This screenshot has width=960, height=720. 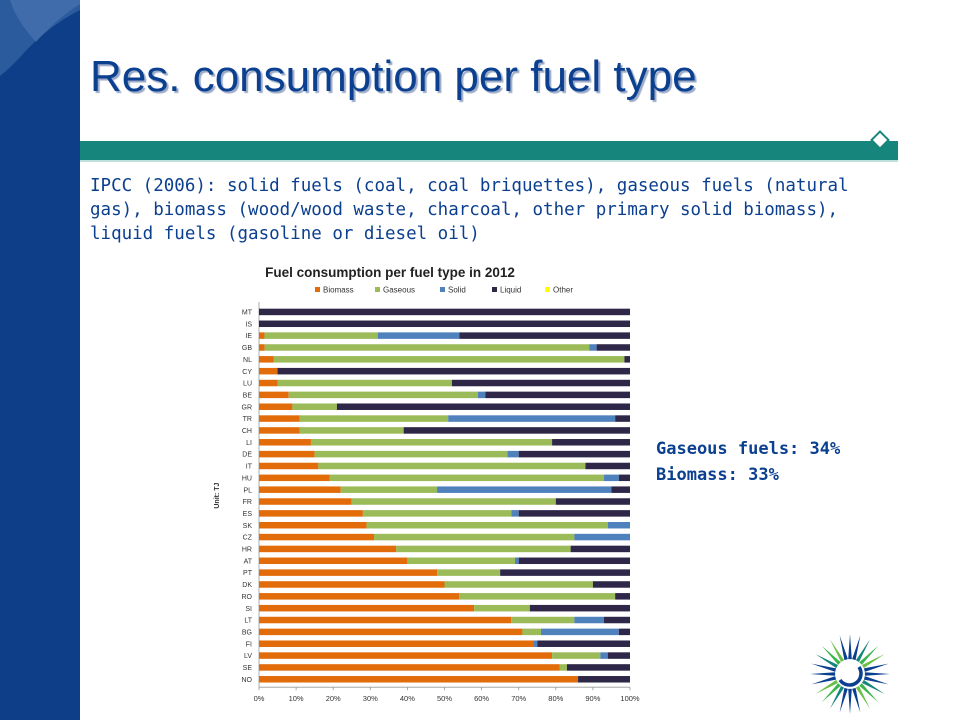 I want to click on bar-segment-gaseous-cz, so click(x=474, y=537).